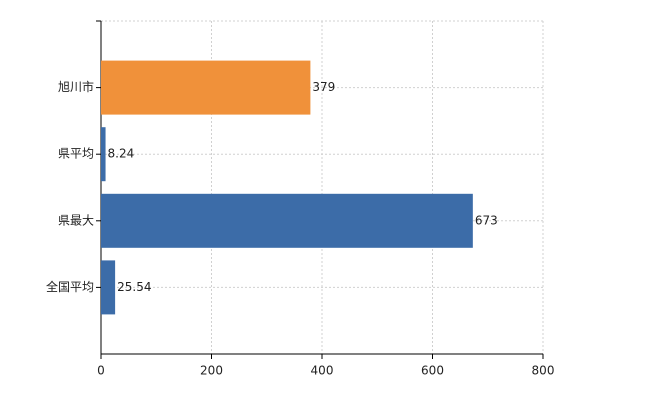 This screenshot has width=650, height=400. Describe the element at coordinates (76, 220) in the screenshot. I see `y-tick-label: 県最大` at that location.